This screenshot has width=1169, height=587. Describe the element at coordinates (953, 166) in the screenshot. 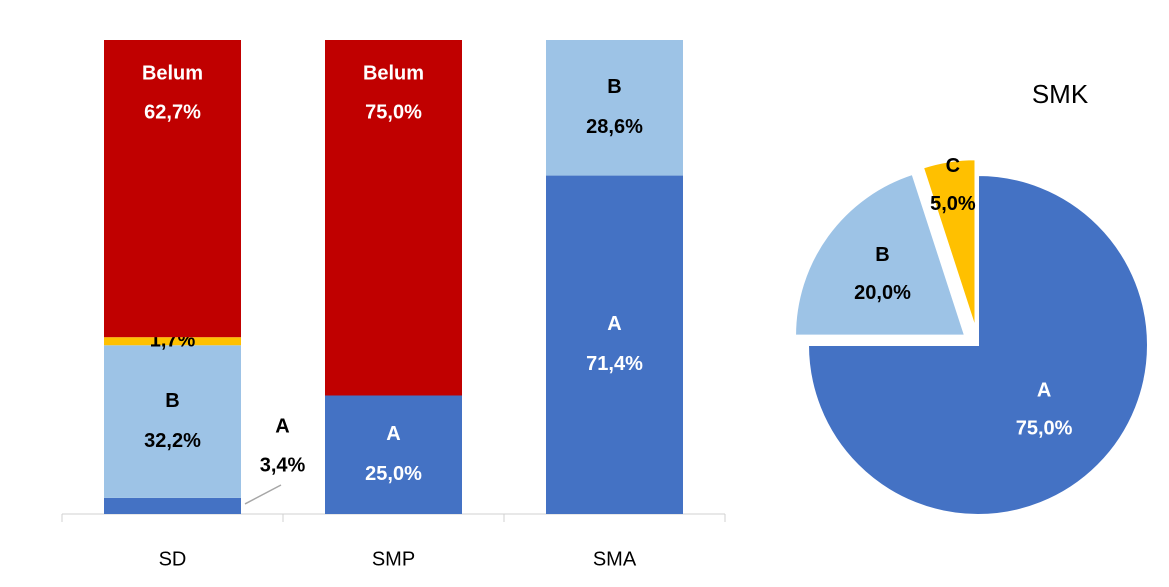

I see `pie-label-name: C` at that location.